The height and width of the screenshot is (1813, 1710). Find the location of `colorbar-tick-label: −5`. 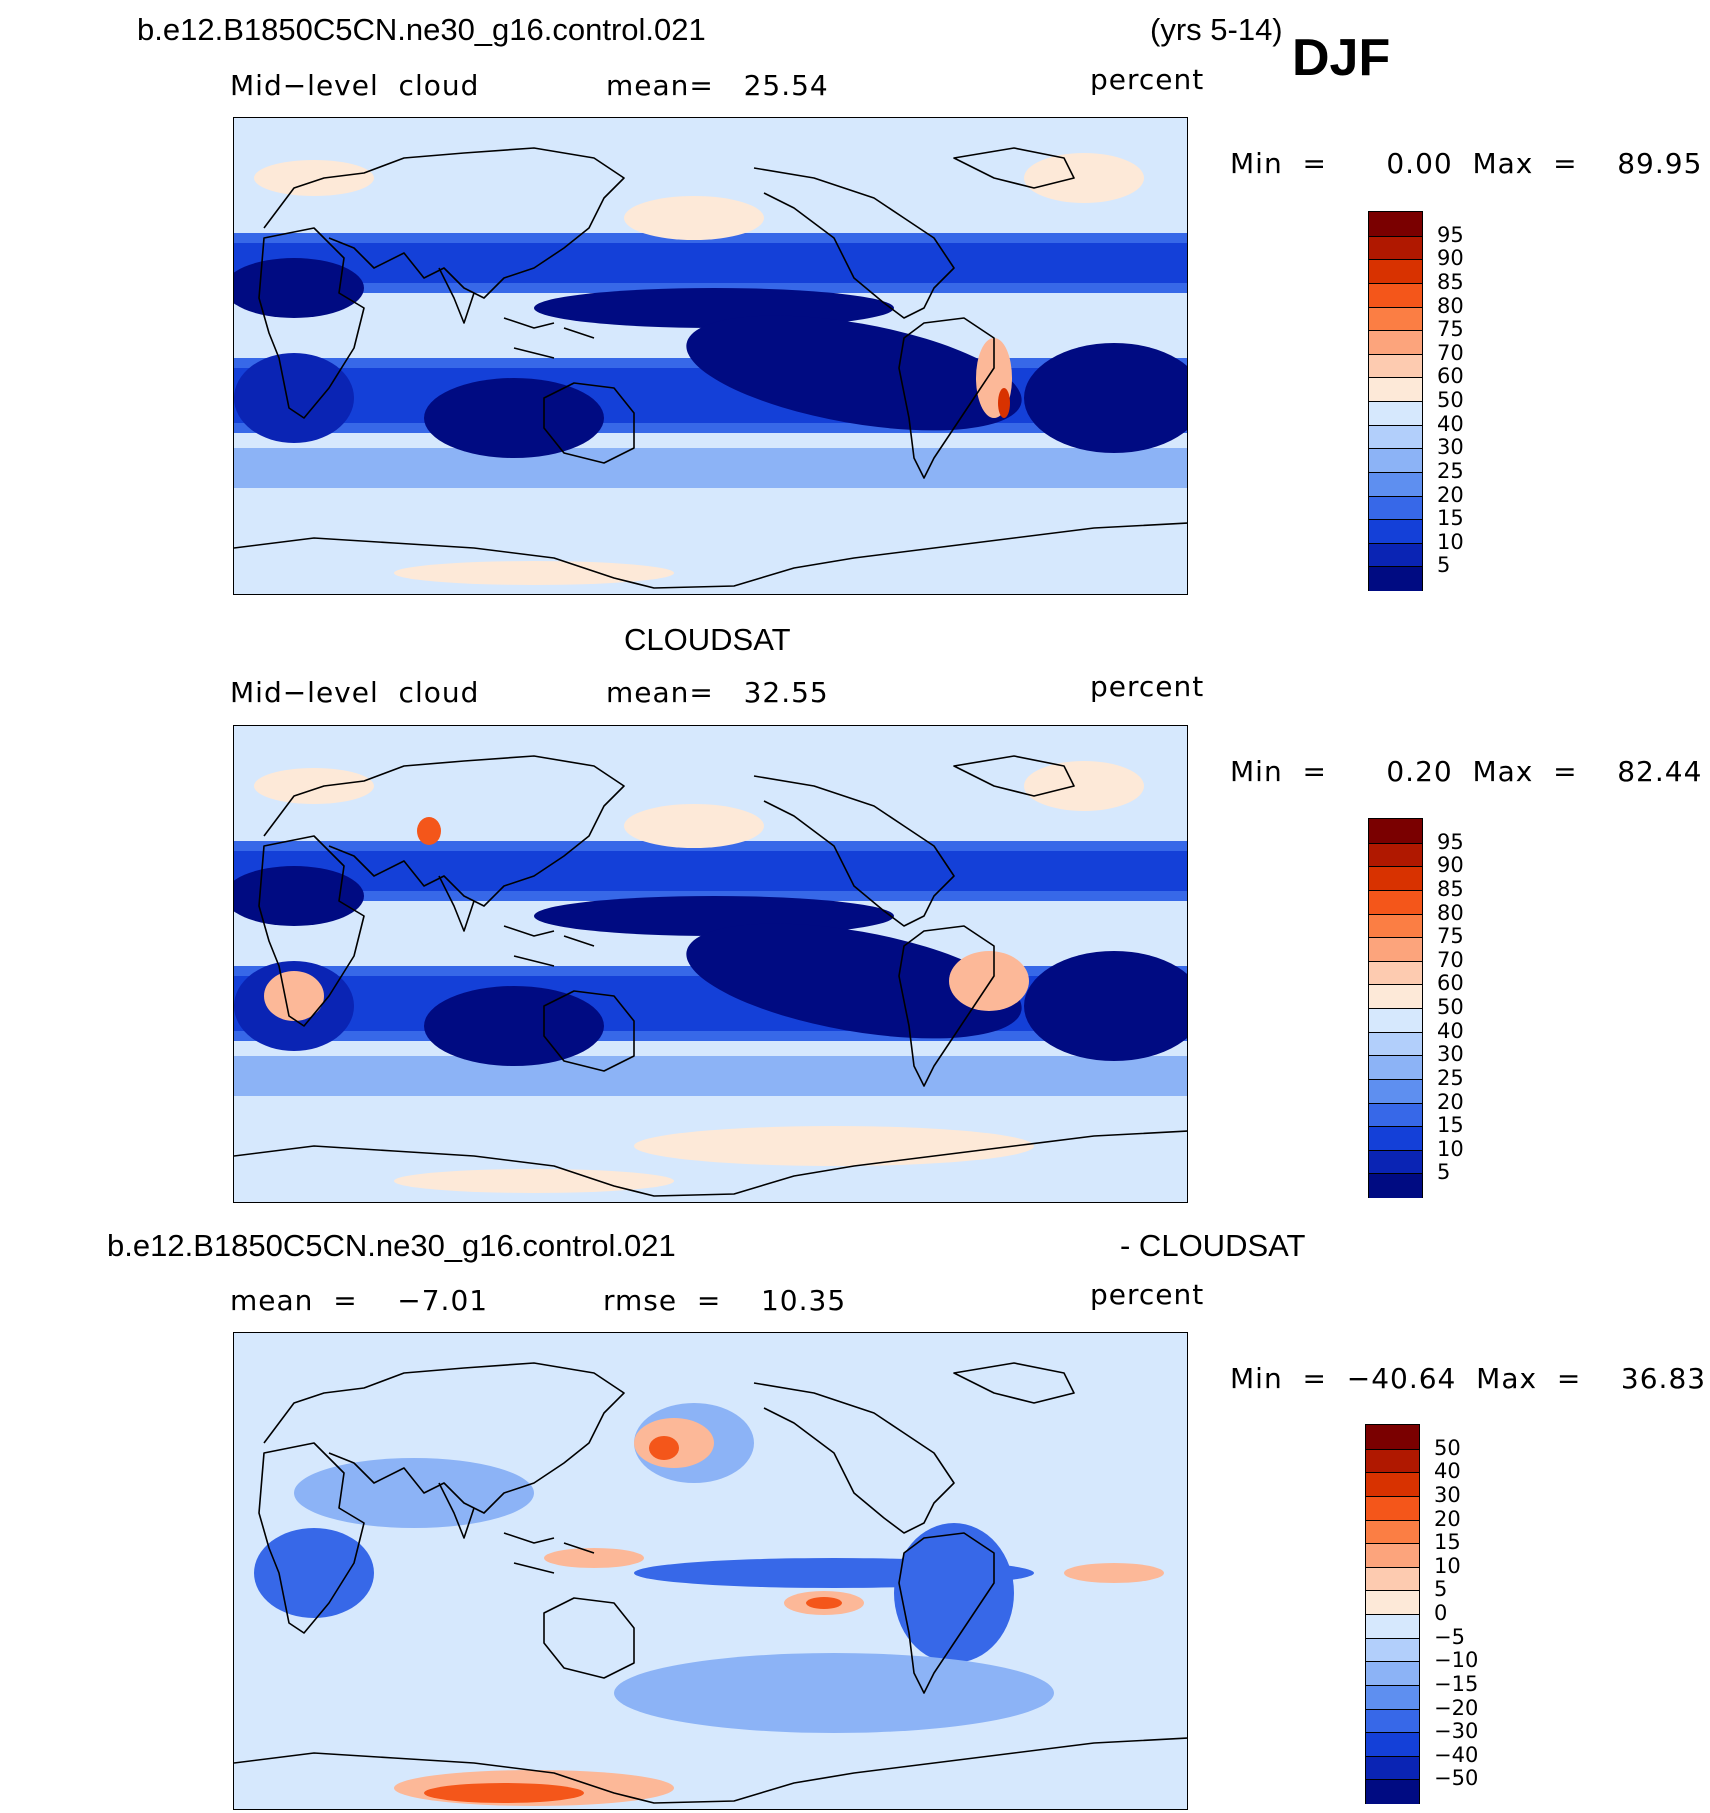

colorbar-tick-label: −5 is located at coordinates (1449, 1636).